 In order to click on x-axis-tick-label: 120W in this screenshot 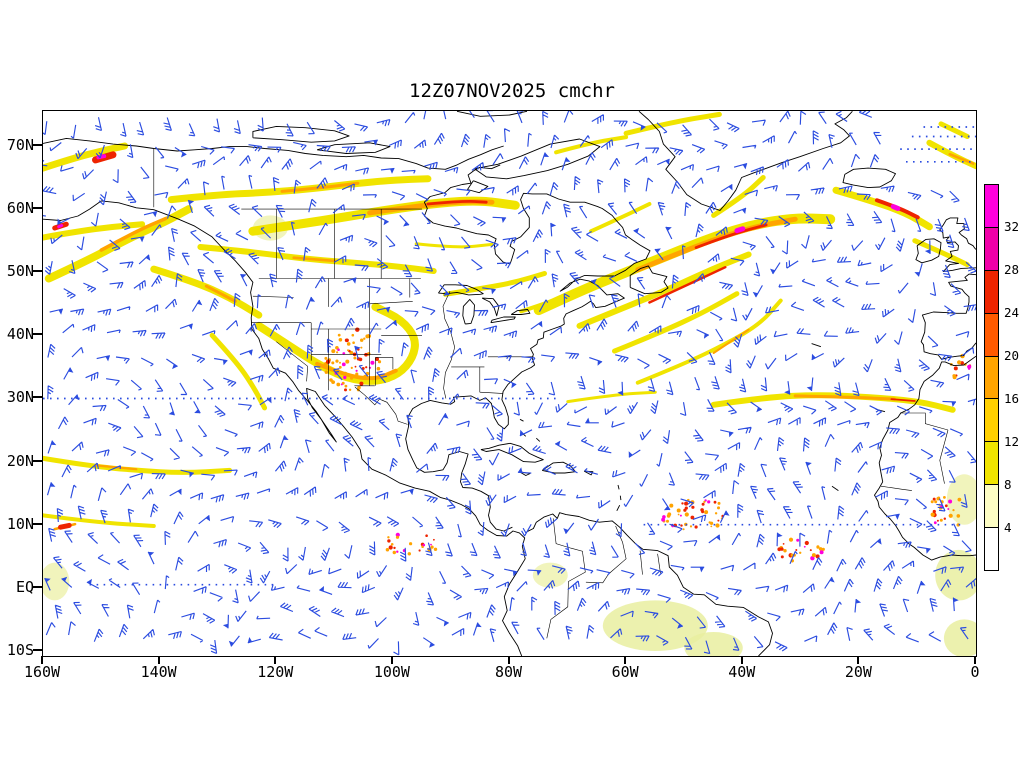, I will do `click(275, 672)`.